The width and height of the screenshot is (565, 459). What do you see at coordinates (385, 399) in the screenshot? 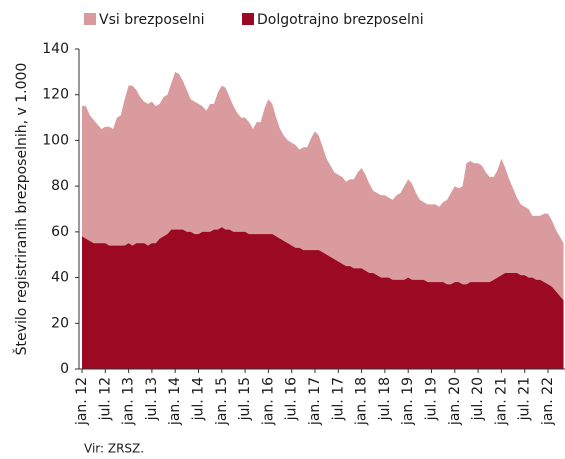
I see `x-tick-label: jul. 18` at bounding box center [385, 399].